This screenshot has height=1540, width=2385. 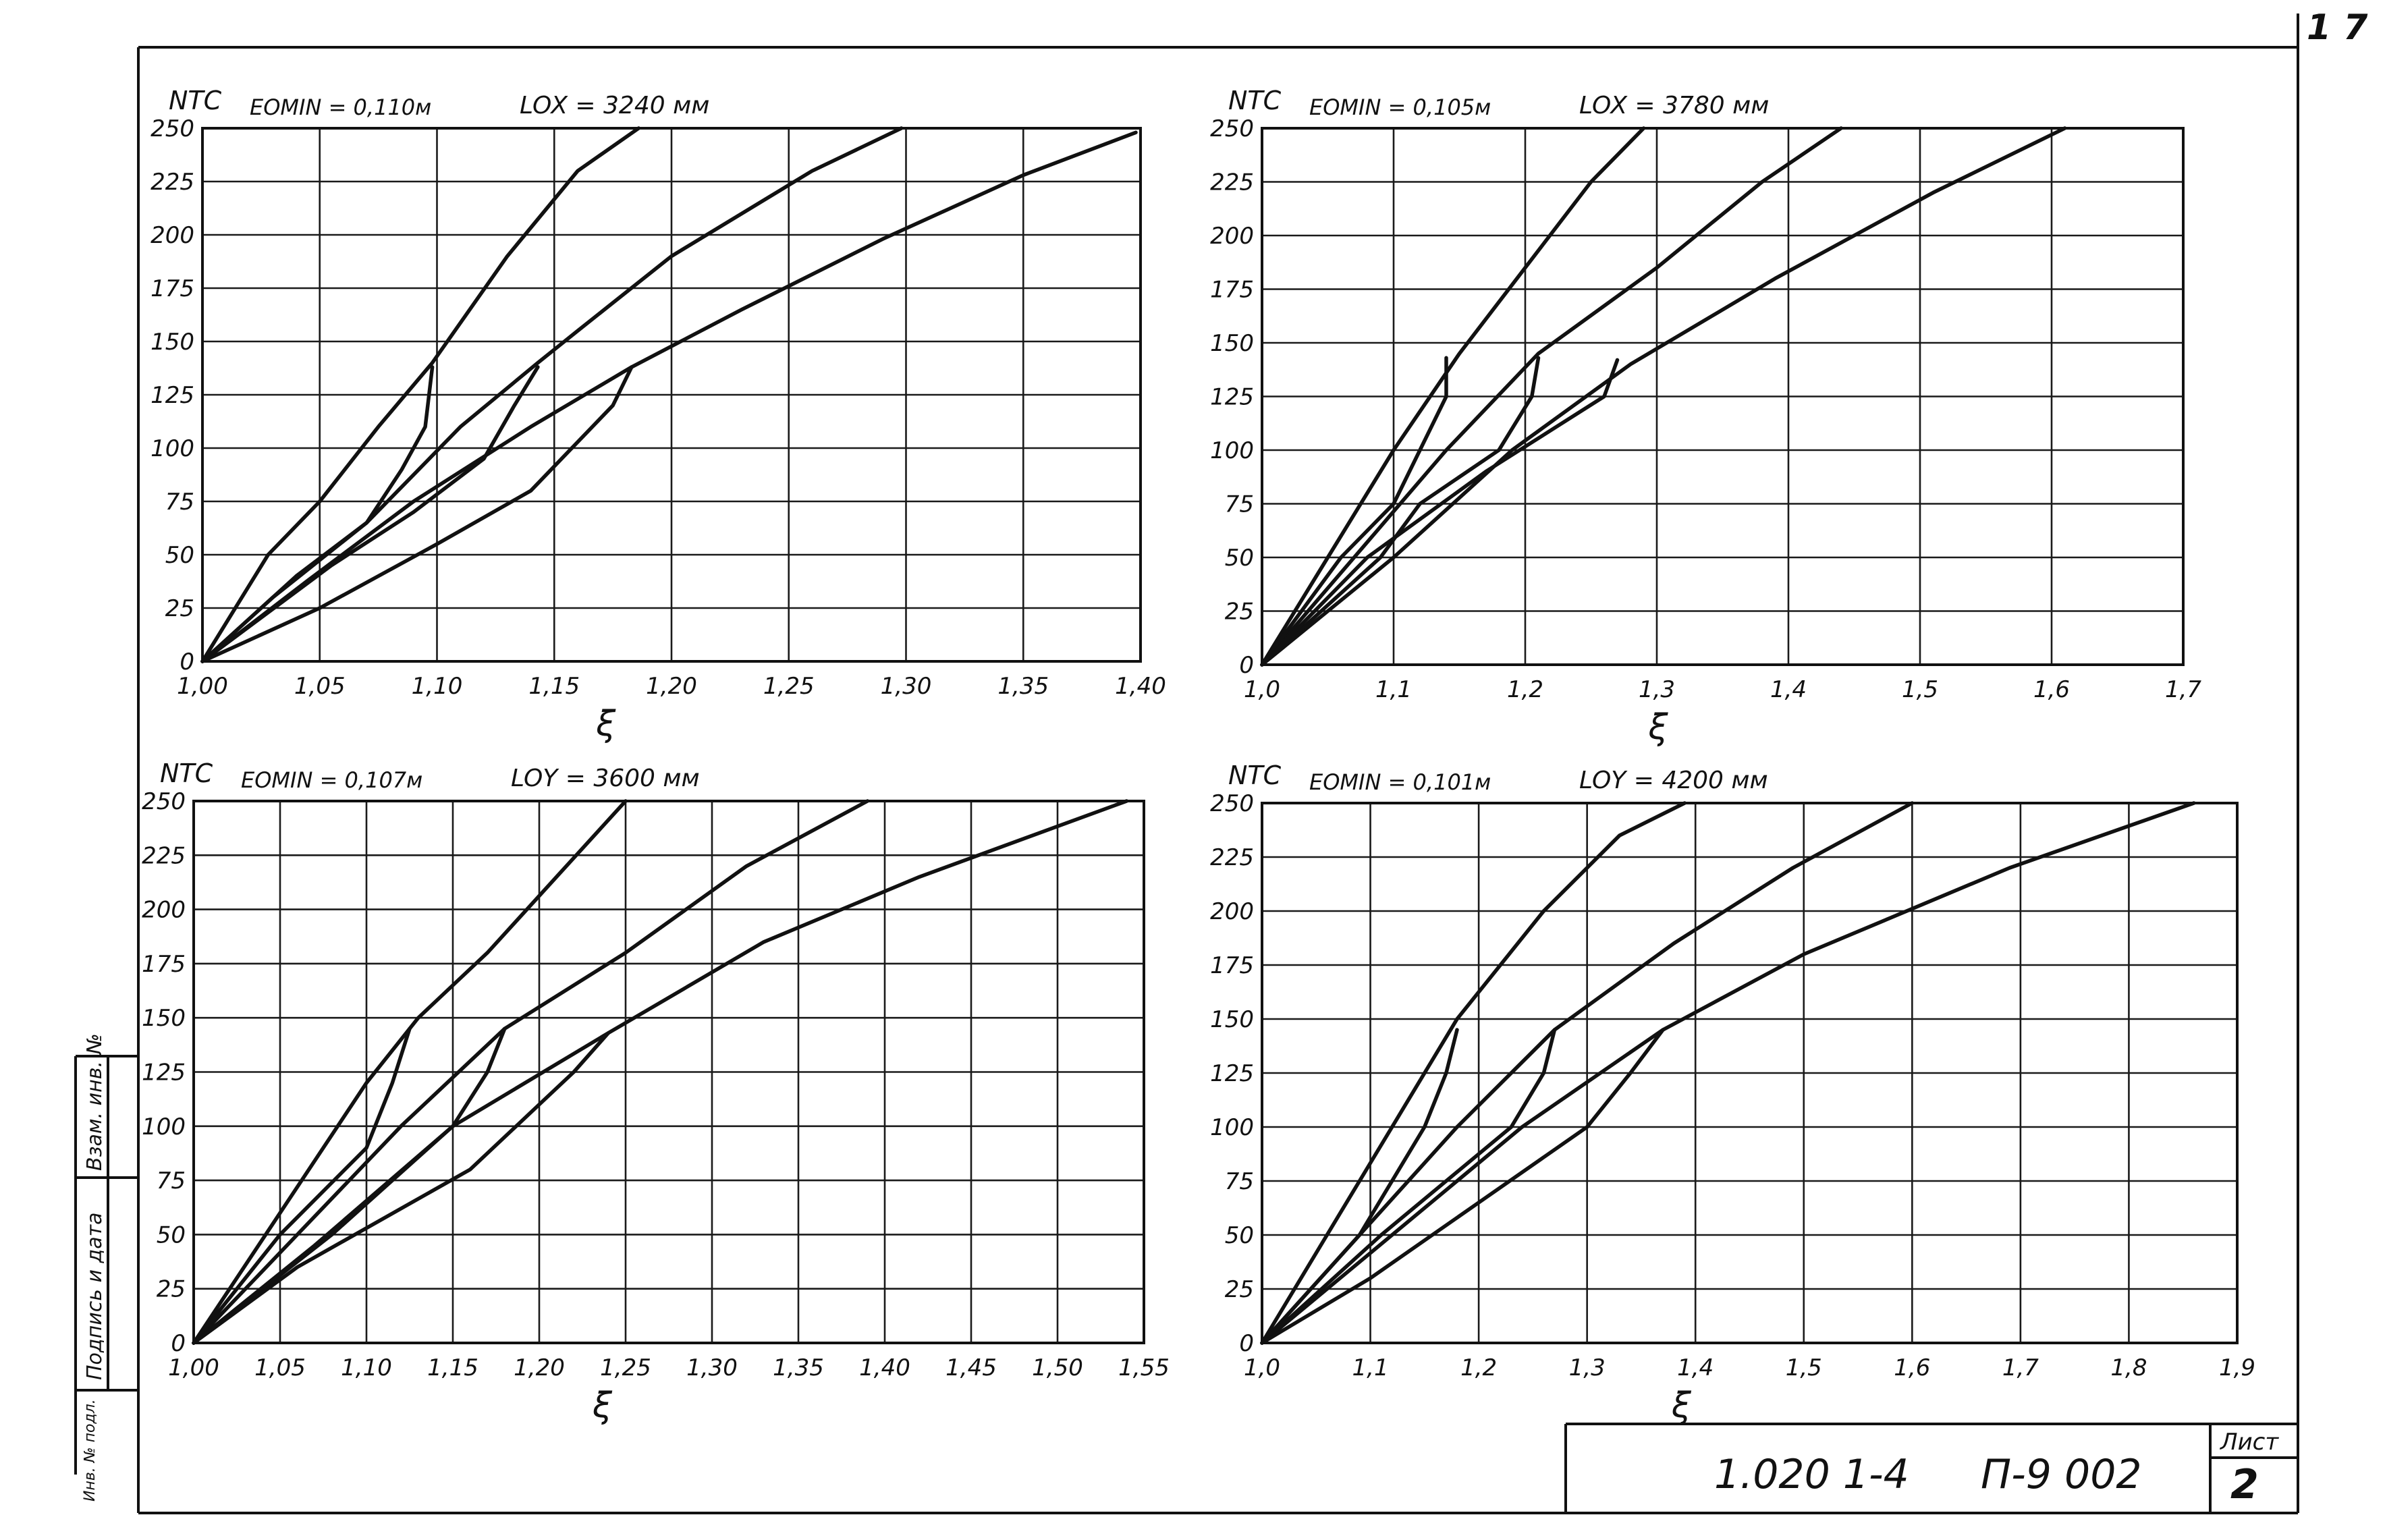 I want to click on param-label: EOMIN = 0,110м, so click(x=340, y=107).